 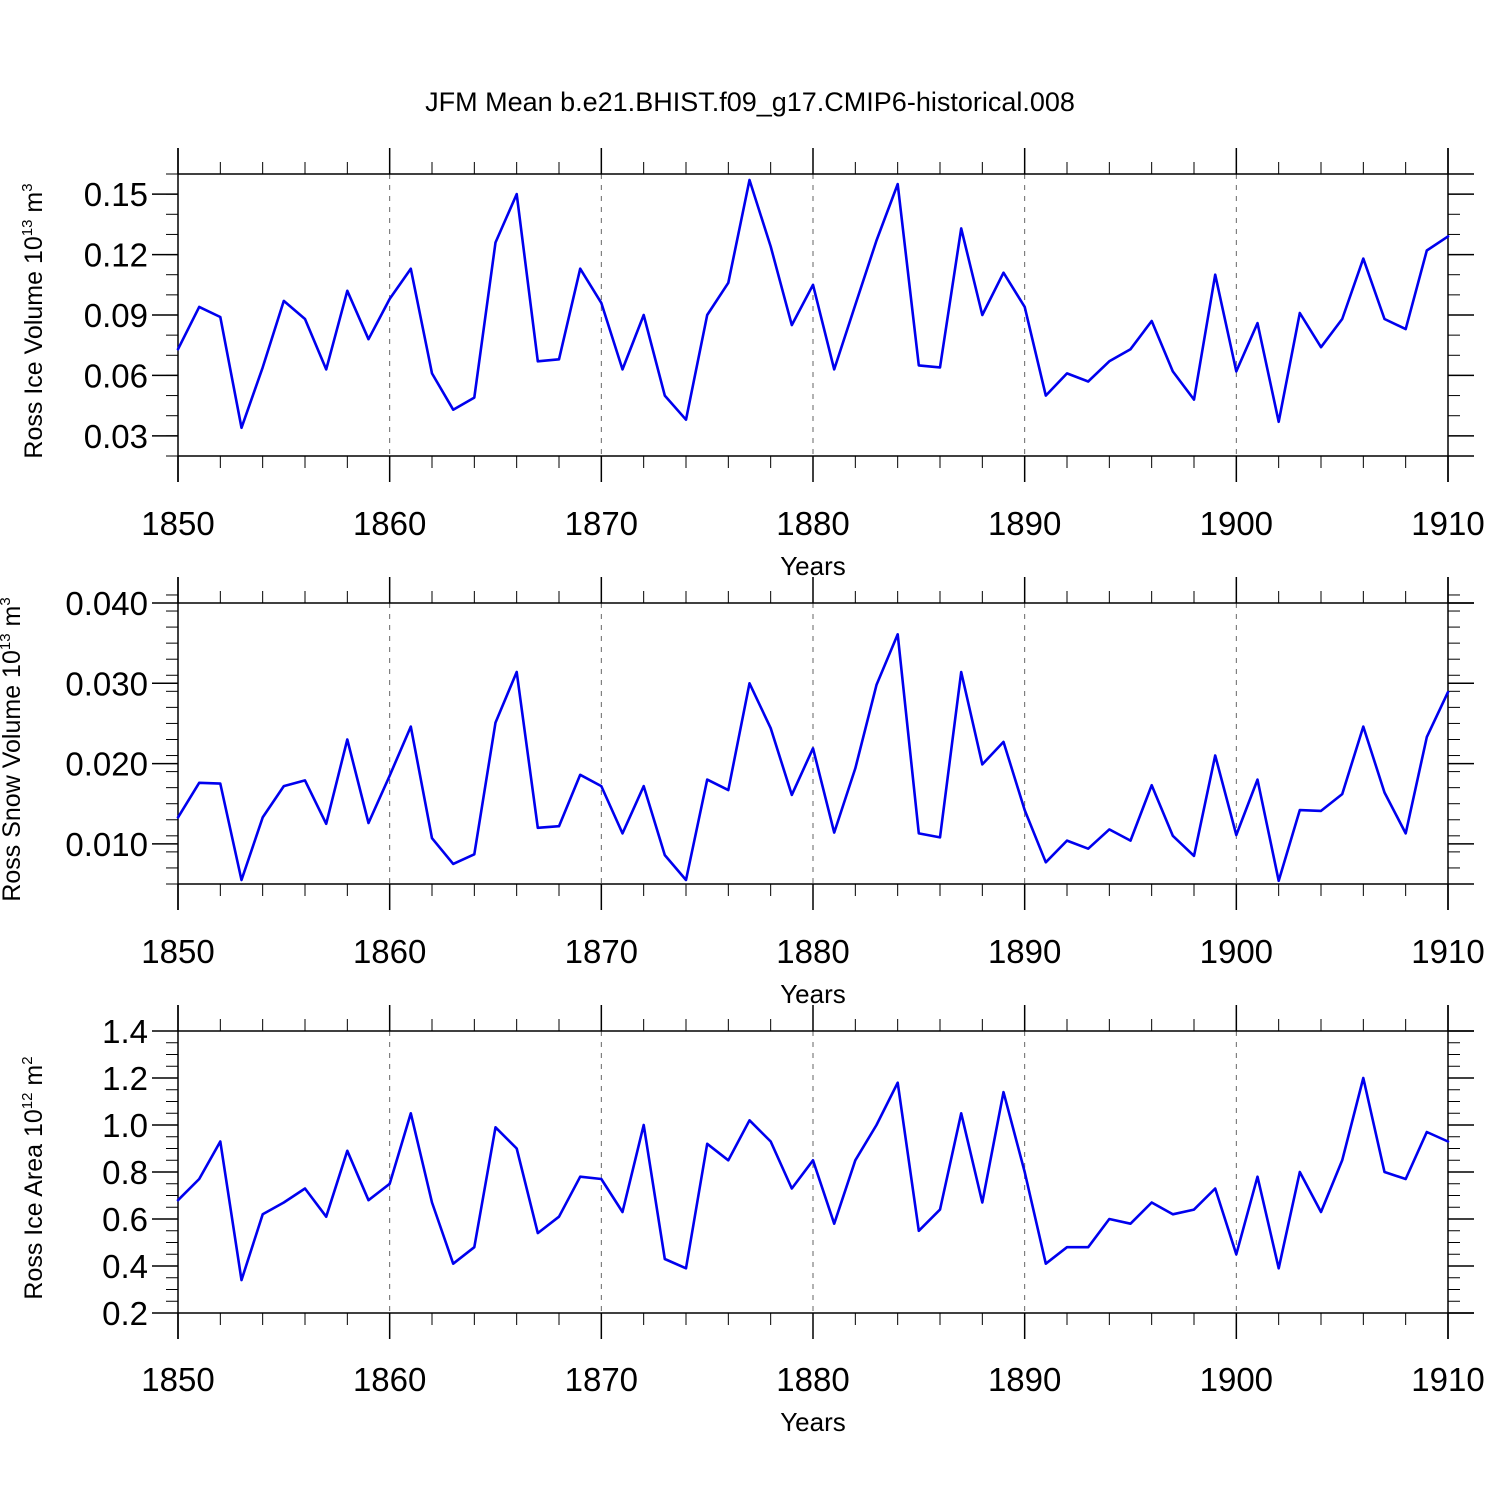 What do you see at coordinates (813, 757) in the screenshot?
I see `series-line-snow-volume` at bounding box center [813, 757].